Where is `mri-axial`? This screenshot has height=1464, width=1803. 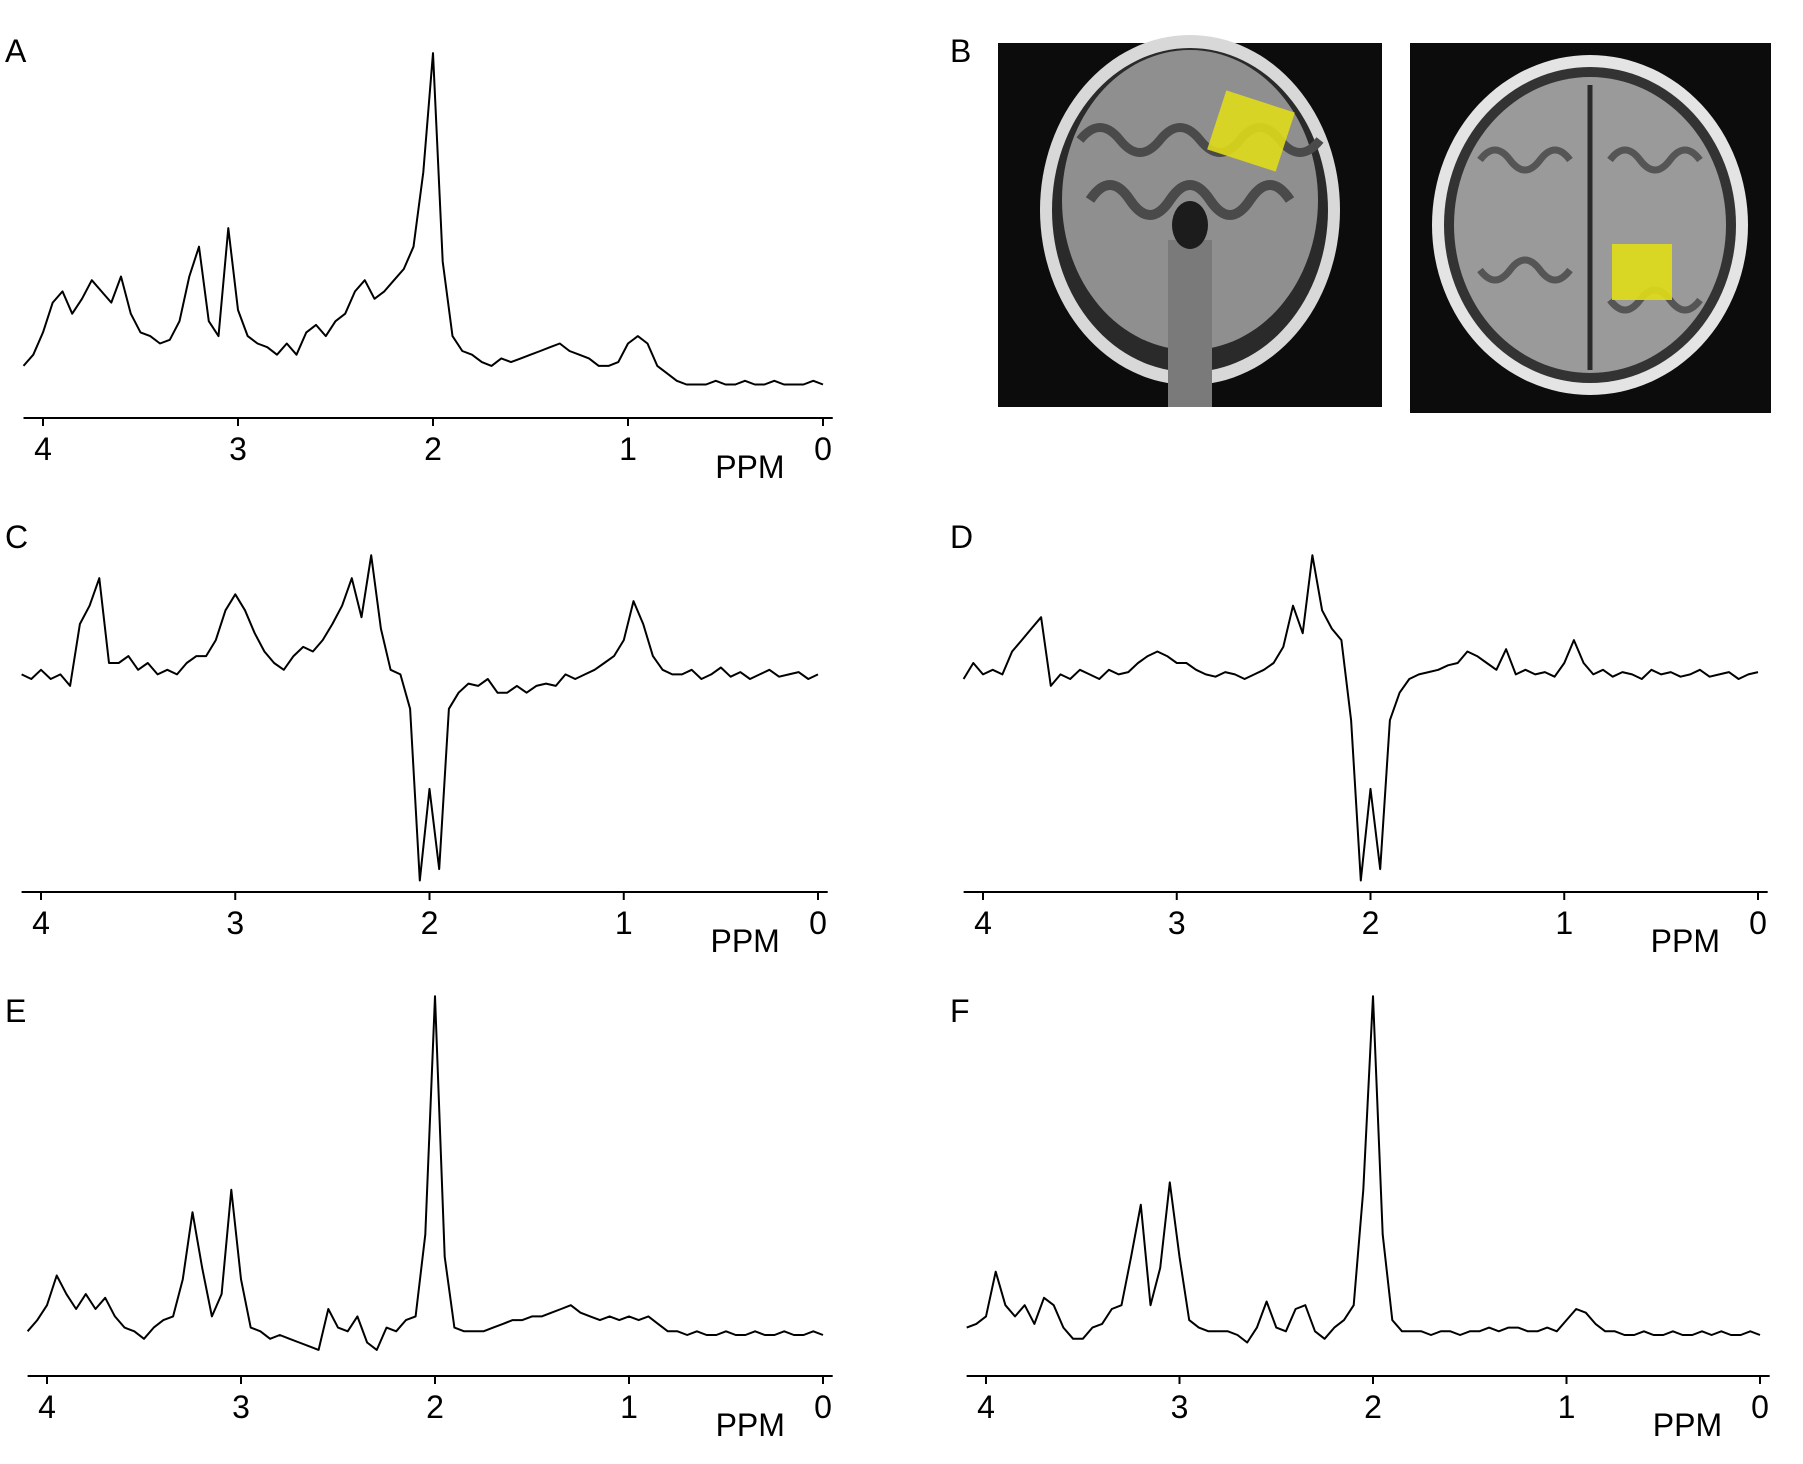 mri-axial is located at coordinates (1590, 228).